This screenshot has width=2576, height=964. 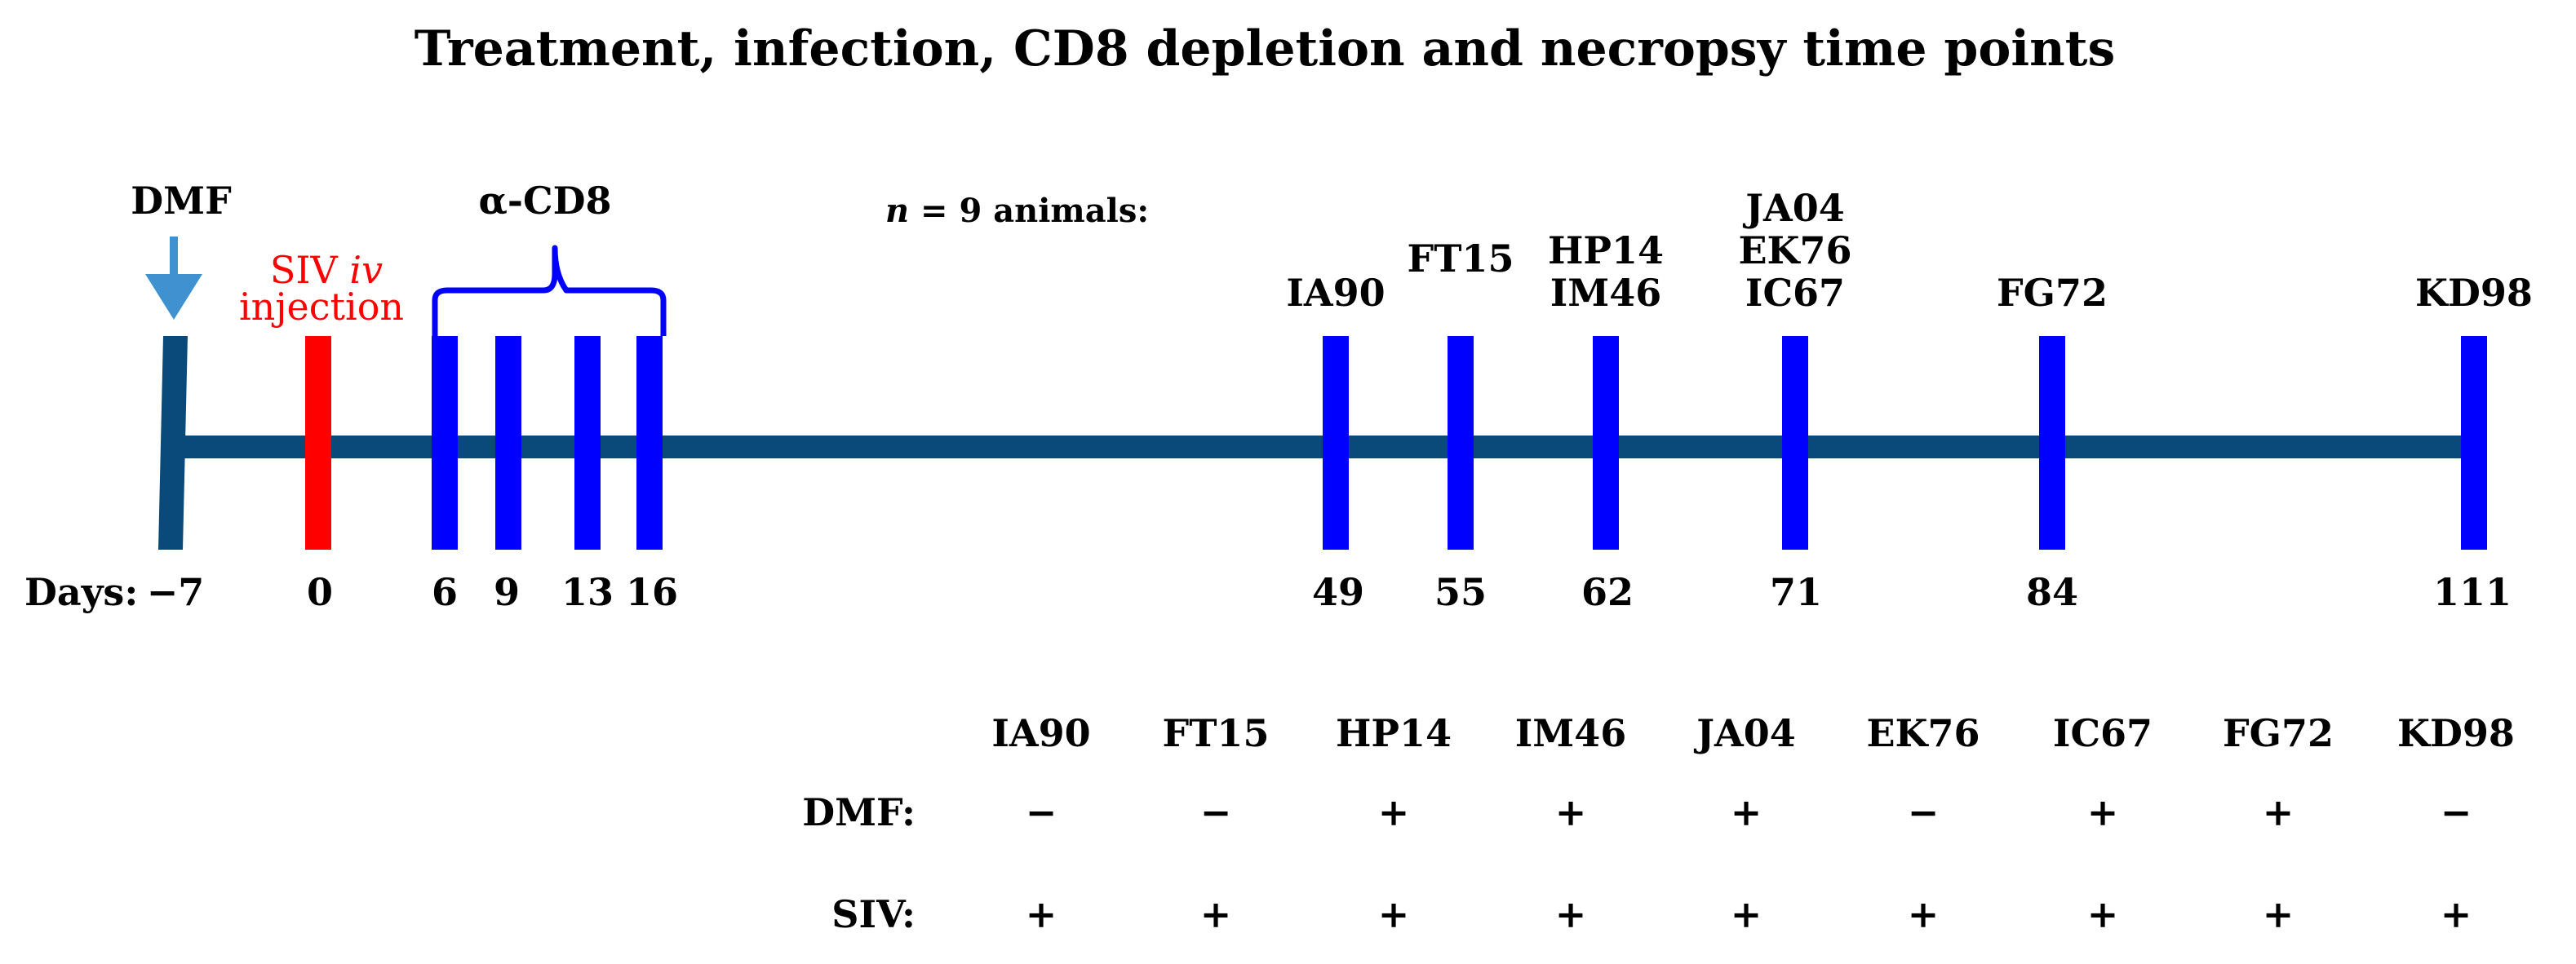 I want to click on animals-count-n: n, so click(x=897, y=211).